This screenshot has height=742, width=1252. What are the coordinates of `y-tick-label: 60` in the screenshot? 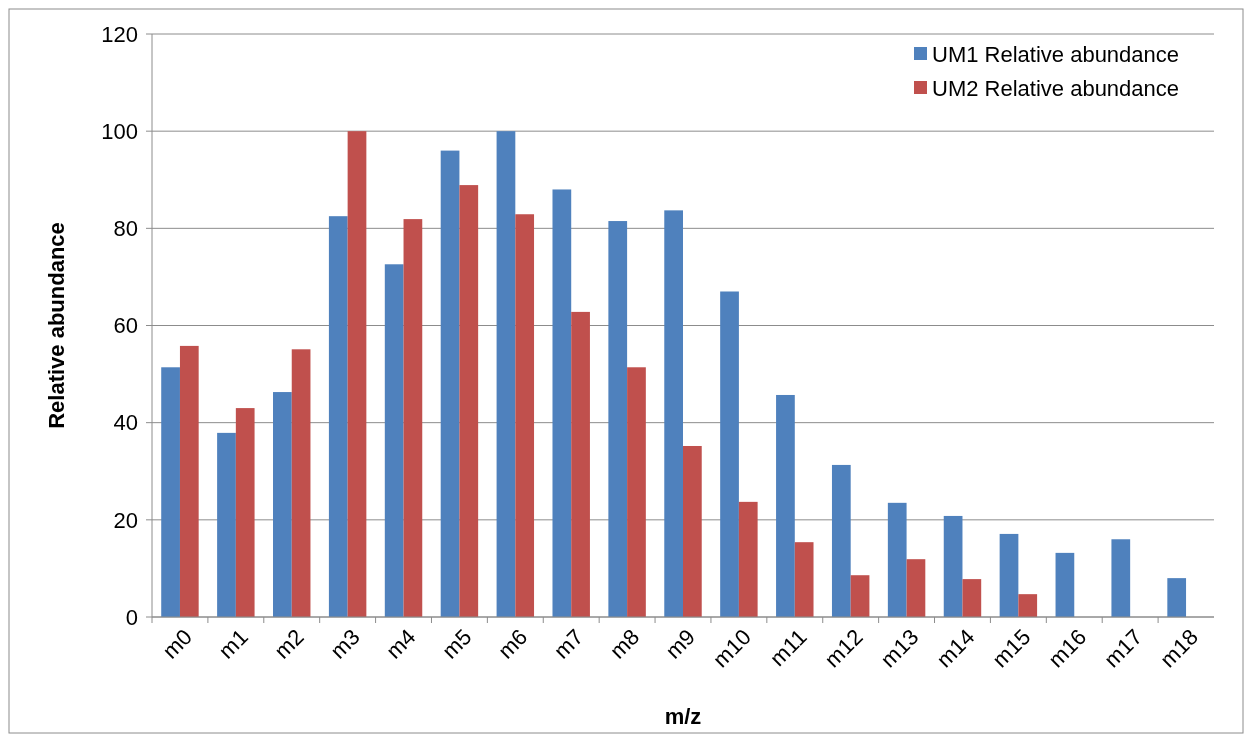 It's located at (125, 326).